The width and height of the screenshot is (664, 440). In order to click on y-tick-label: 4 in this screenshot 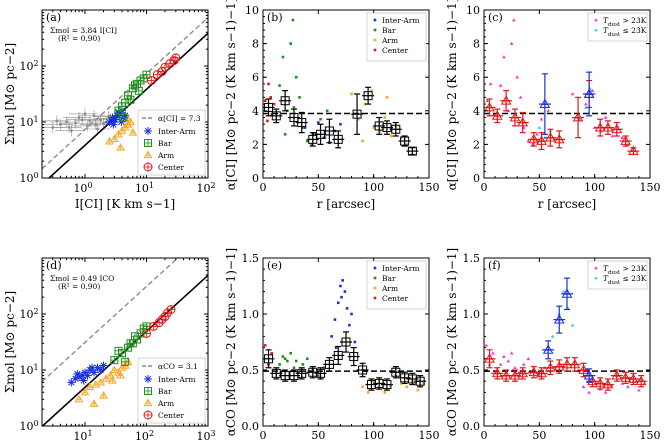, I will do `click(476, 111)`.